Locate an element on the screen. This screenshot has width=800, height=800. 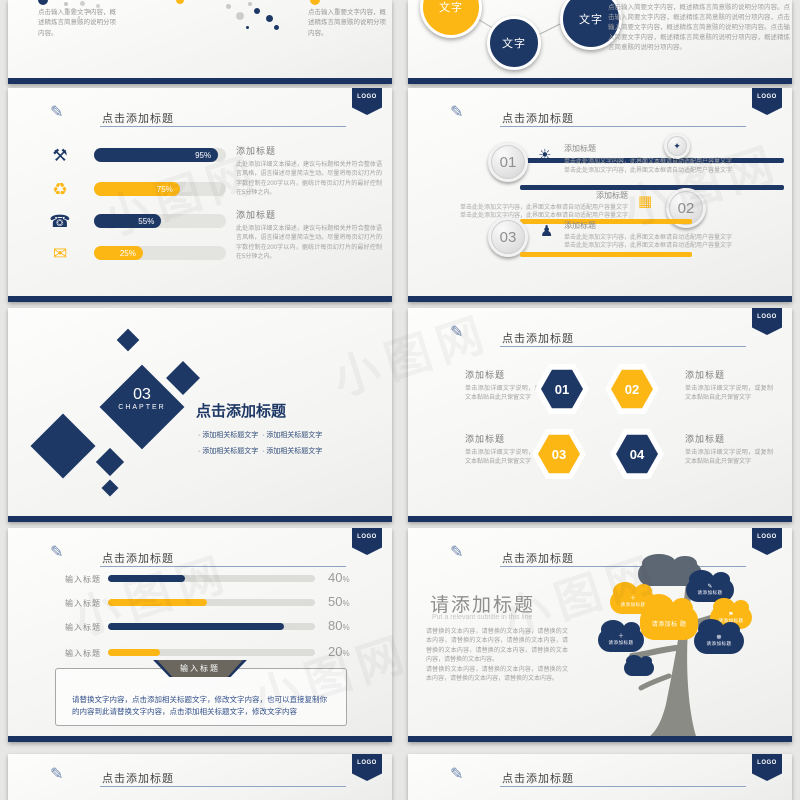
flag-icon: ⚑ is located at coordinates (731, 614).